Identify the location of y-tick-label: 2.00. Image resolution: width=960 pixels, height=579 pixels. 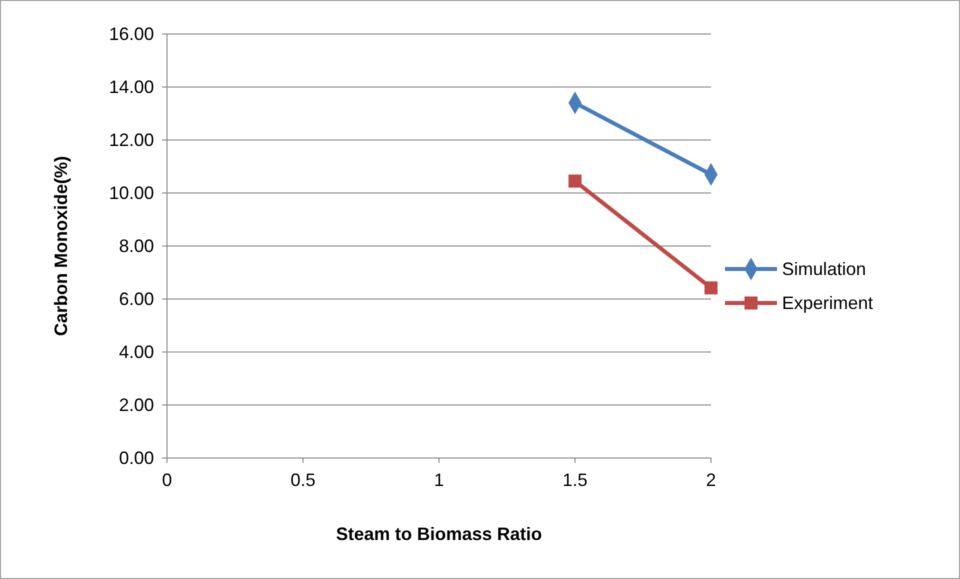
(136, 404).